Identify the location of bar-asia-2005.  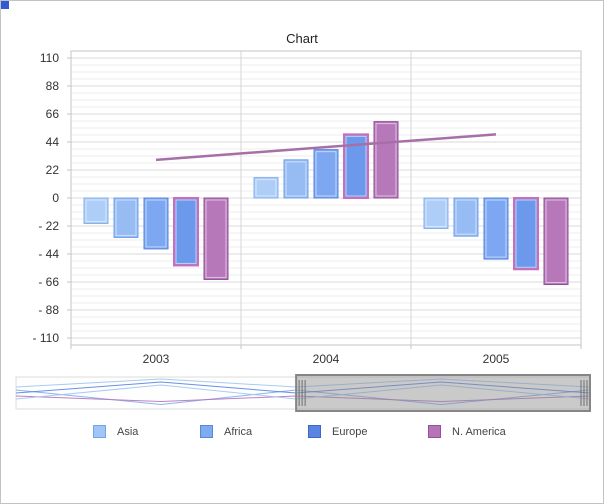
(436, 213).